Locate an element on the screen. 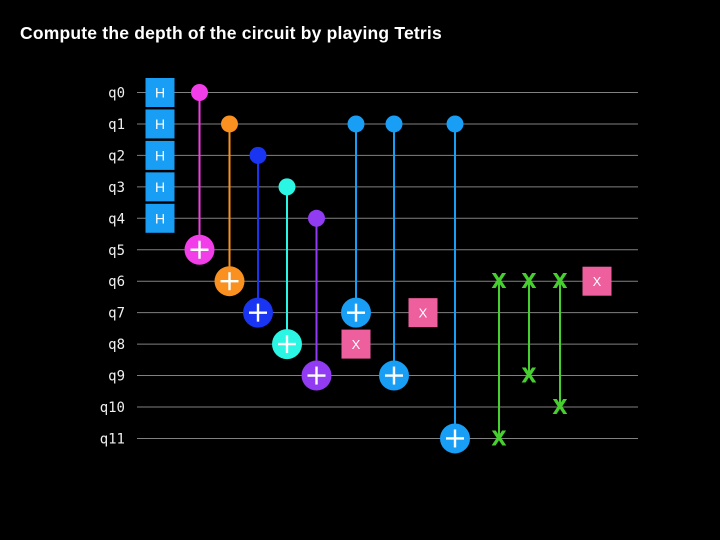 This screenshot has height=540, width=720. qubit-label: q8 is located at coordinates (116, 345).